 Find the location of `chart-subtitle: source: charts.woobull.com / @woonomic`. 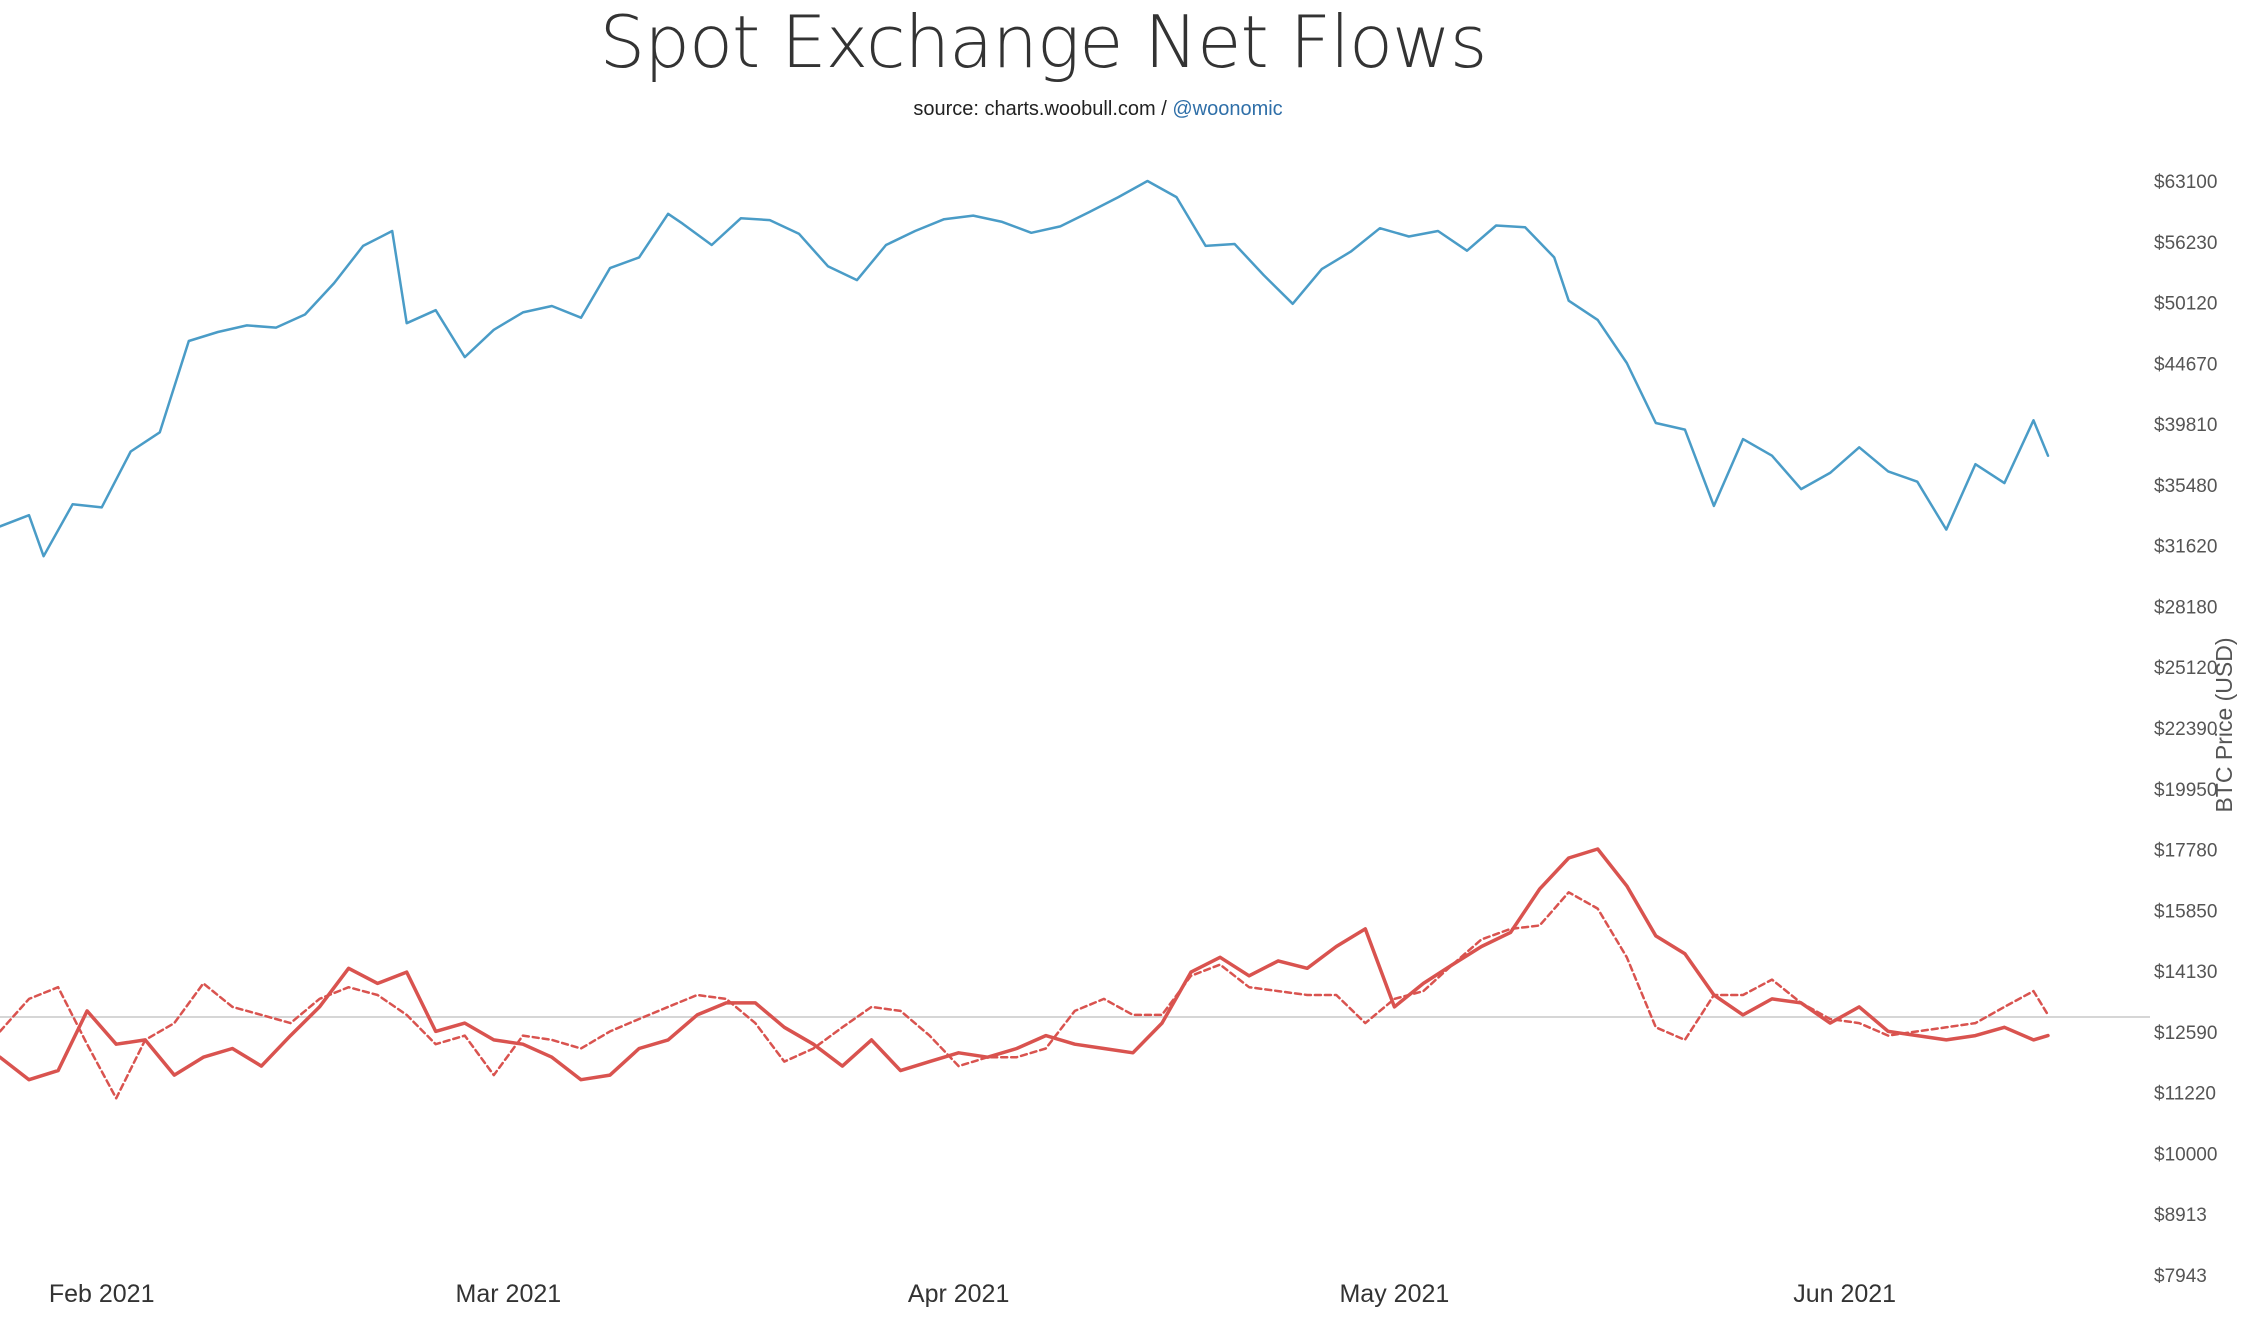

chart-subtitle: source: charts.woobull.com / @woonomic is located at coordinates (1098, 109).